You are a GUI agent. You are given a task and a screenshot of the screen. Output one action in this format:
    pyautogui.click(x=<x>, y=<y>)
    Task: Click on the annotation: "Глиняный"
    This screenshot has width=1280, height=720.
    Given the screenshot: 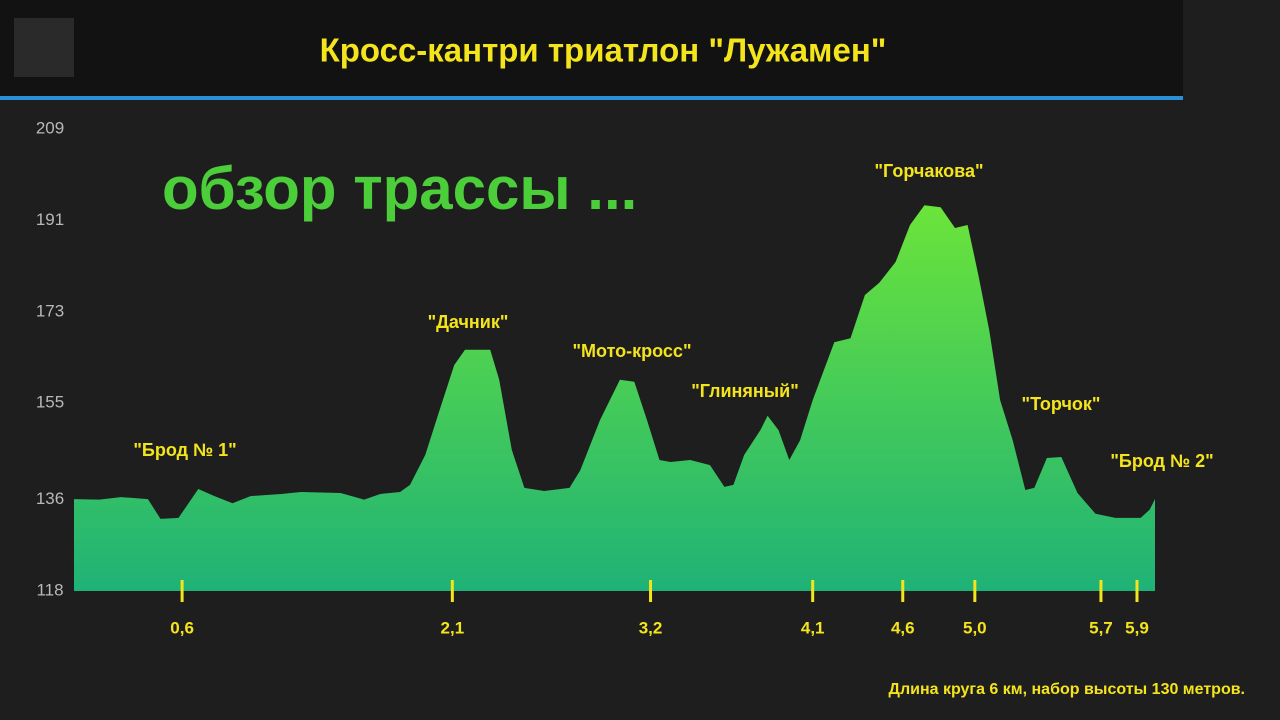 What is the action you would take?
    pyautogui.click(x=745, y=391)
    